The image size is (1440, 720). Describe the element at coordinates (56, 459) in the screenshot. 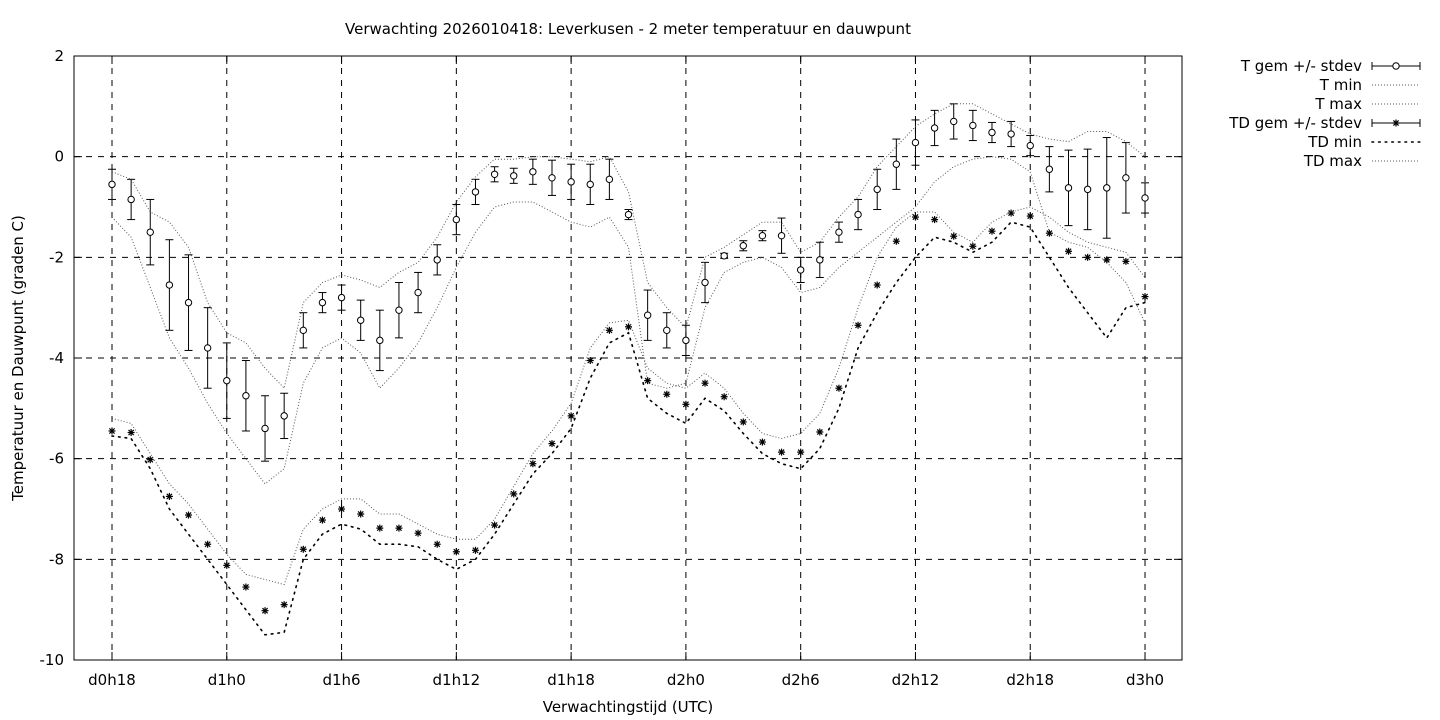

I see `y-tick-label: -6` at that location.